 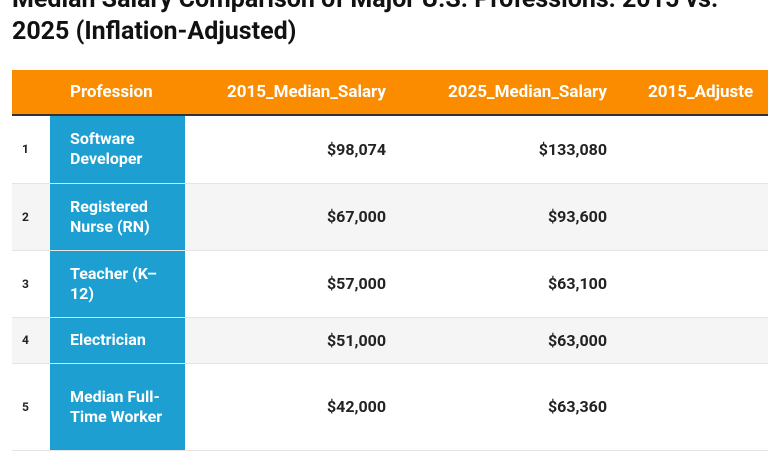 I want to click on profession-cell: Software Developer, so click(x=117, y=149).